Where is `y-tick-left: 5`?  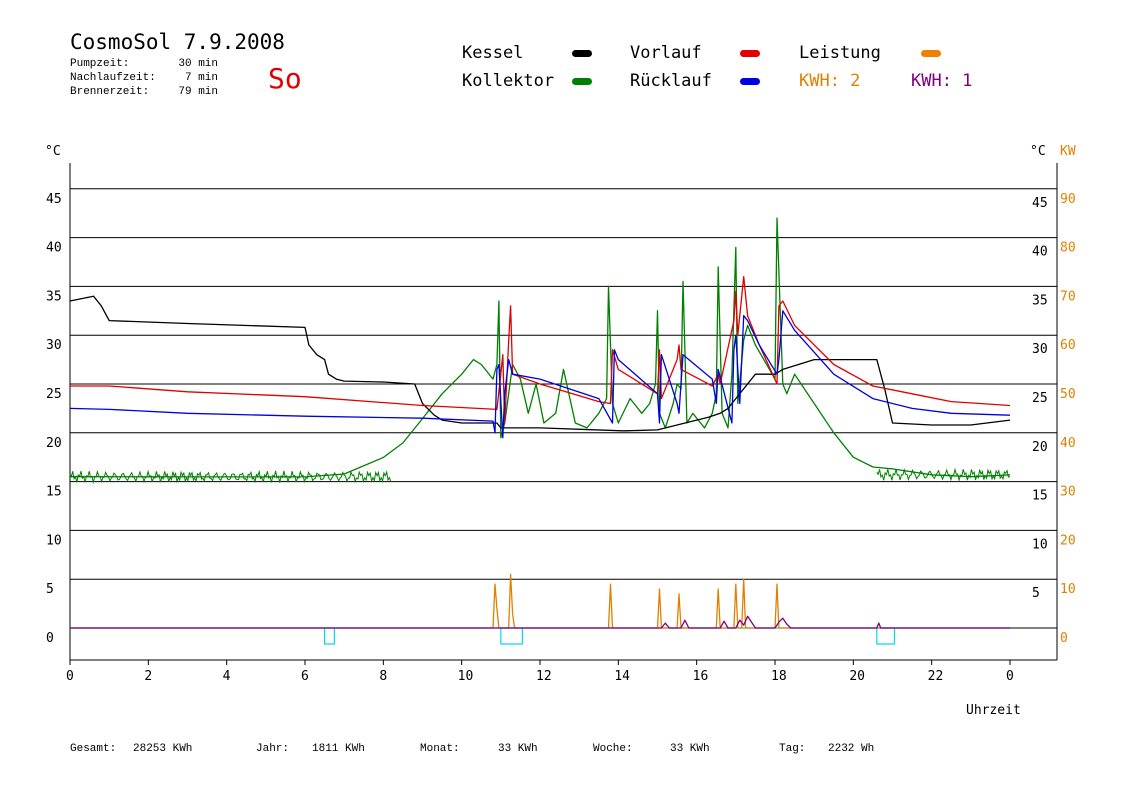 y-tick-left: 5 is located at coordinates (50, 589).